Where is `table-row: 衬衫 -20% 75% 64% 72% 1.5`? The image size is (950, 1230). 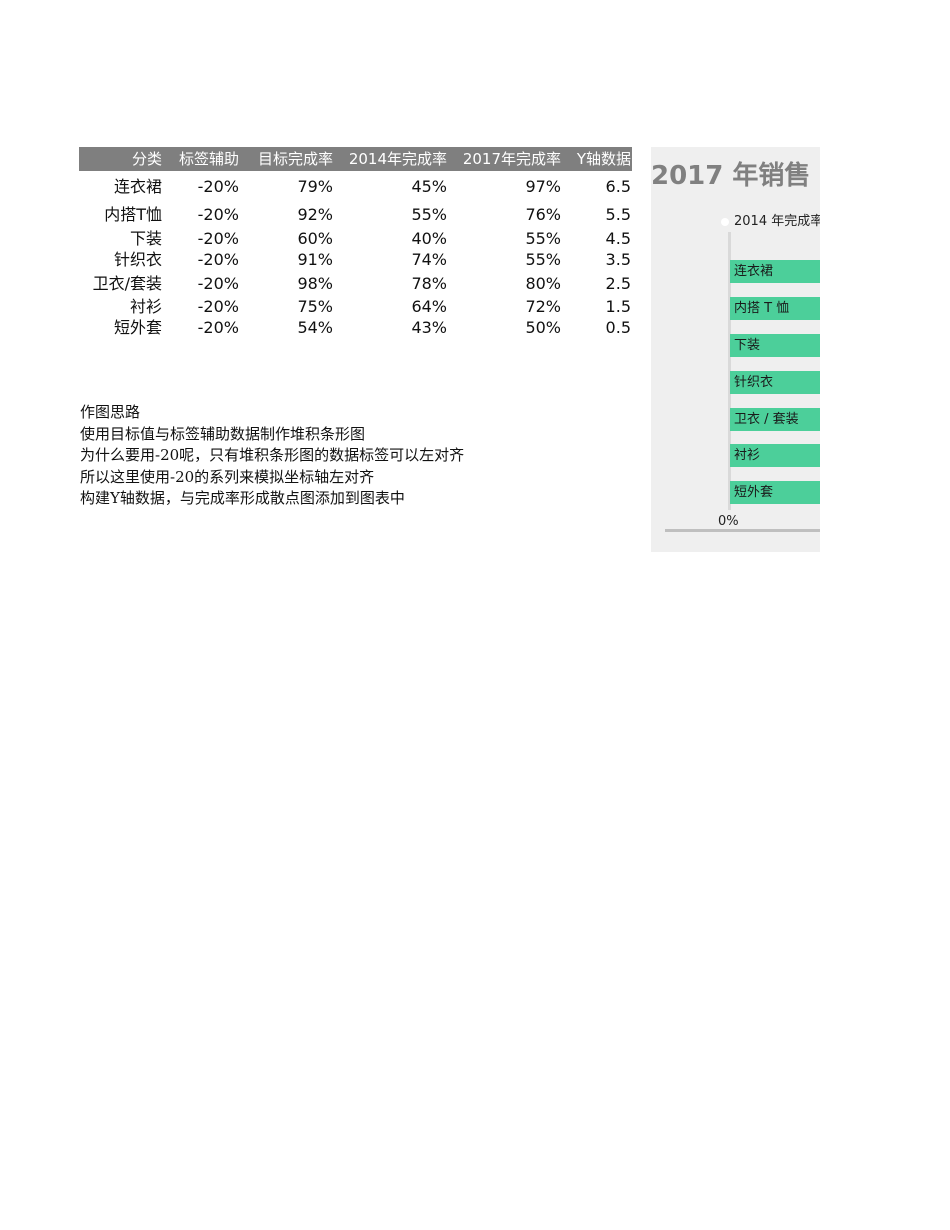
table-row: 衬衫 -20% 75% 64% 72% 1.5 is located at coordinates (355, 307).